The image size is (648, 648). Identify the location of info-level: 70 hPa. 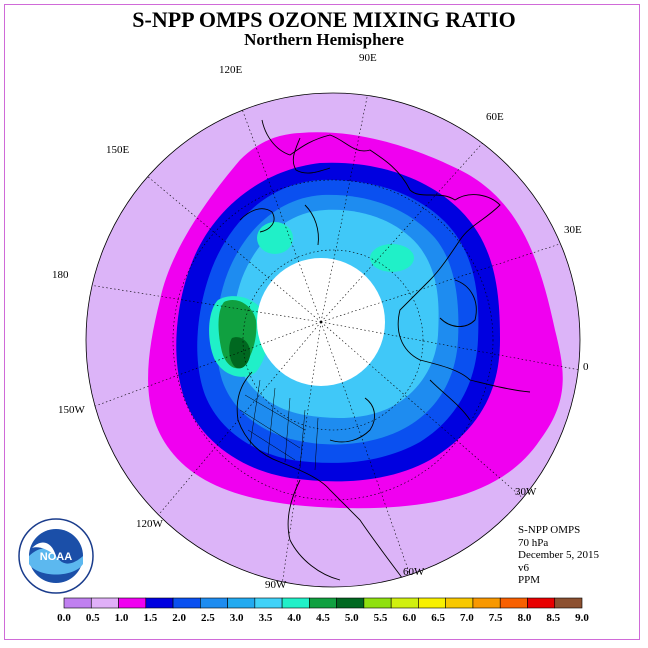
(533, 542).